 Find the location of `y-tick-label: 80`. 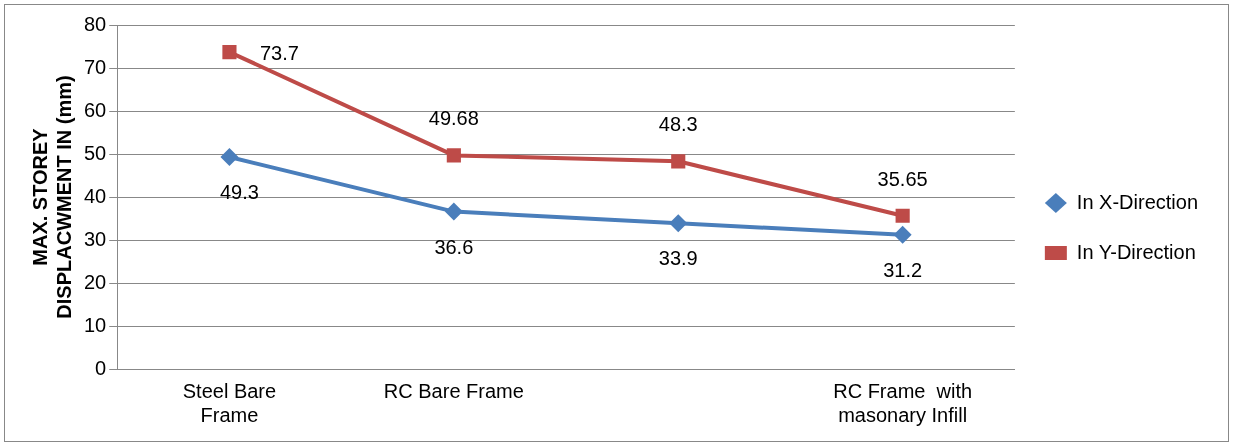

y-tick-label: 80 is located at coordinates (95, 23).